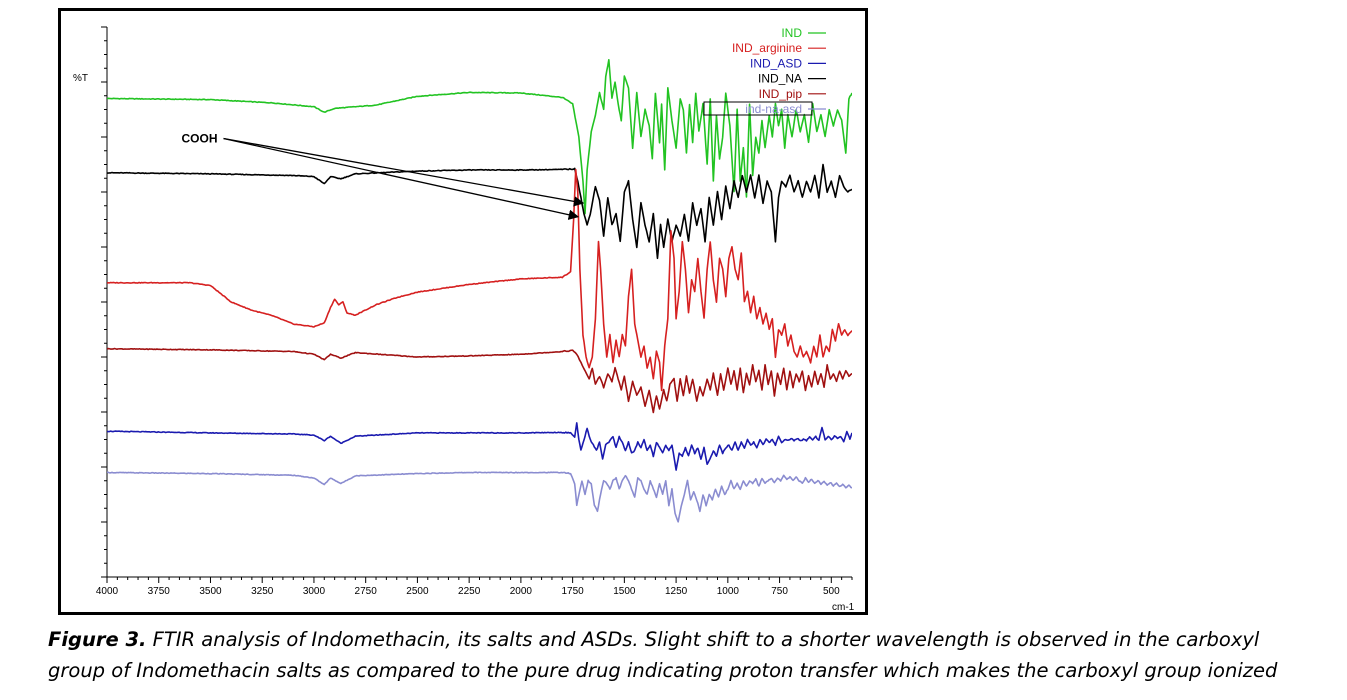 The image size is (1347, 700). I want to click on x-axis-label: cm-1, so click(843, 607).